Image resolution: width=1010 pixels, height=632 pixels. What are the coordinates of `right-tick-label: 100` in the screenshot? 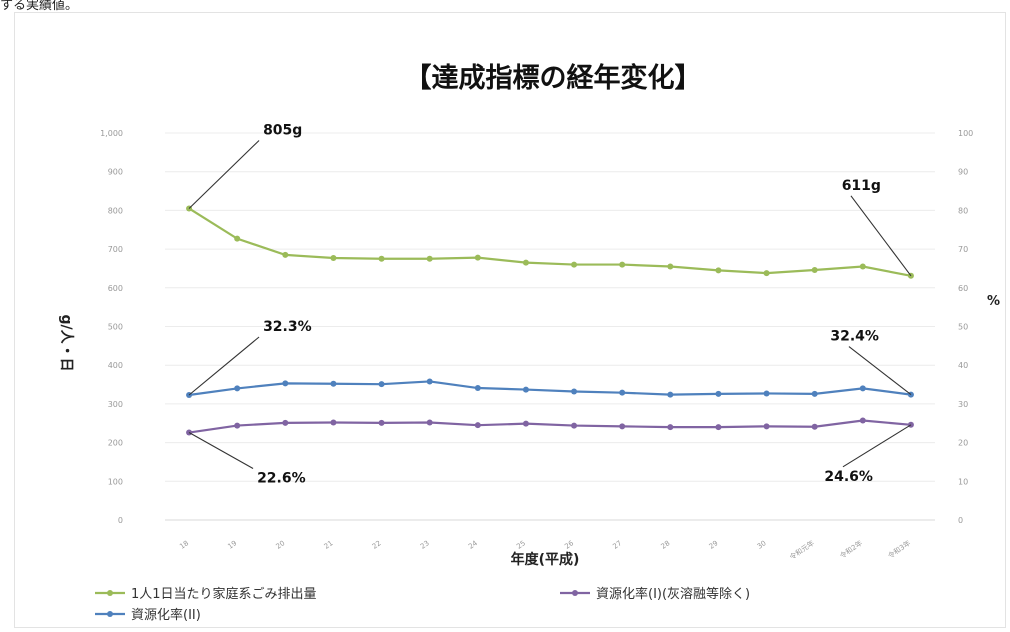 It's located at (965, 133).